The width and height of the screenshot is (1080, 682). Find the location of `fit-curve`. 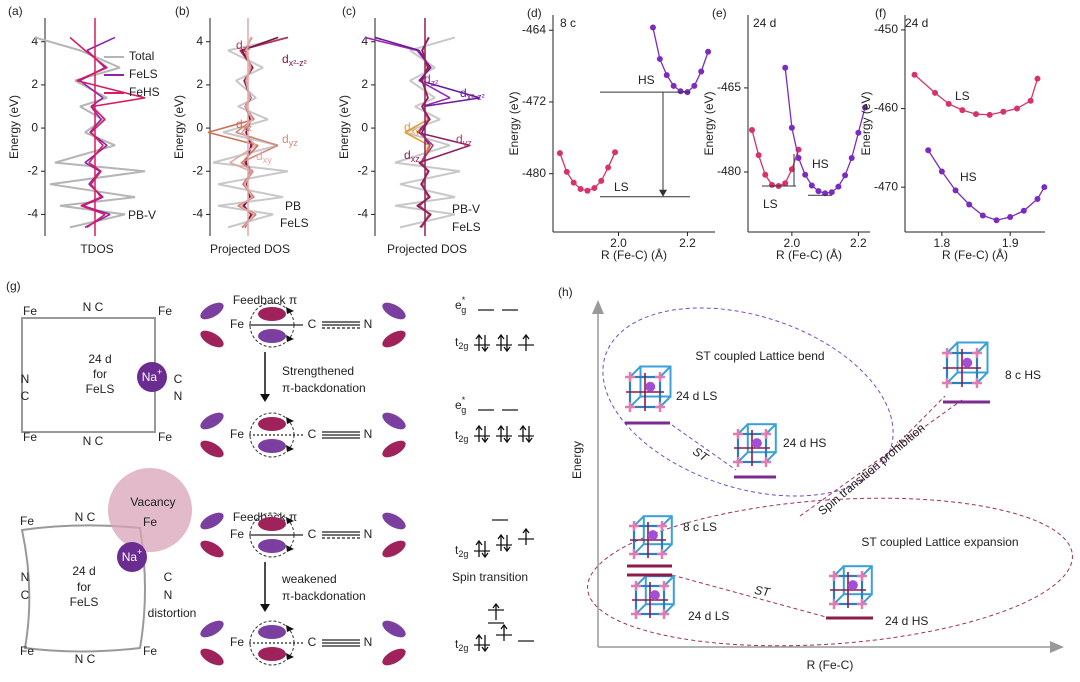

fit-curve is located at coordinates (986, 185).